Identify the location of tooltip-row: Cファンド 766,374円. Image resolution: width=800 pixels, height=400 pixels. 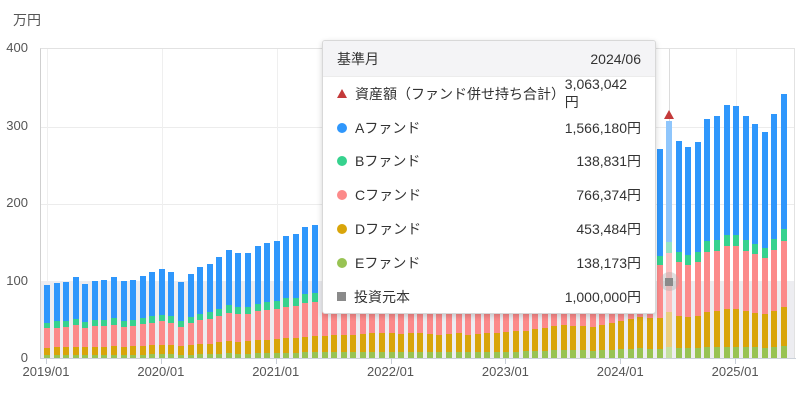
(489, 195).